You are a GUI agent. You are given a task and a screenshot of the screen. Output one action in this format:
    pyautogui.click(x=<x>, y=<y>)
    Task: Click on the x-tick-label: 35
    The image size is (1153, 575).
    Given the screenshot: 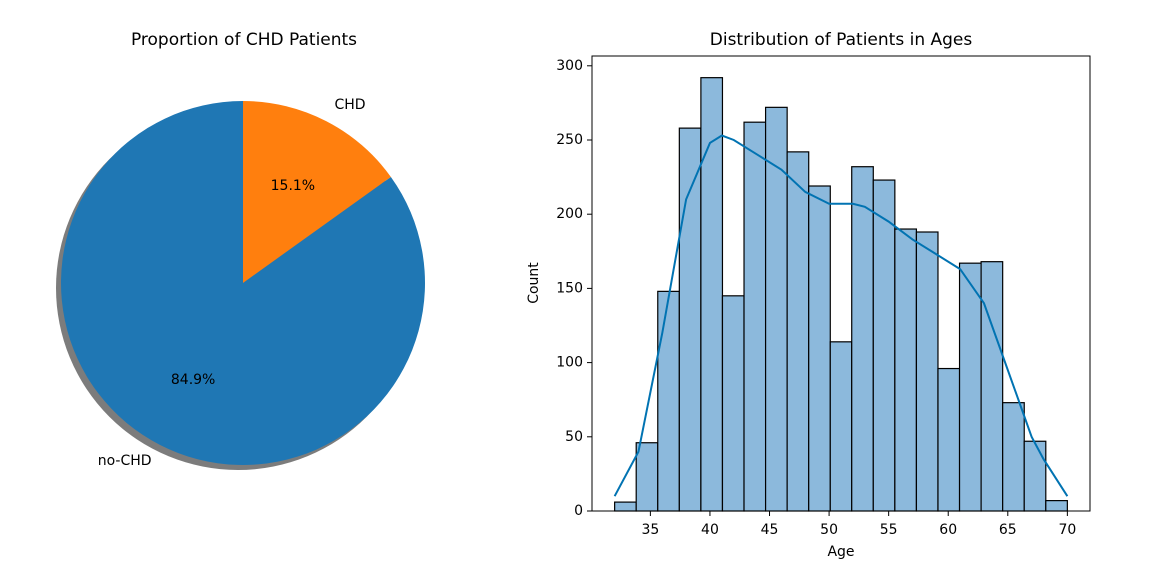 What is the action you would take?
    pyautogui.click(x=650, y=530)
    